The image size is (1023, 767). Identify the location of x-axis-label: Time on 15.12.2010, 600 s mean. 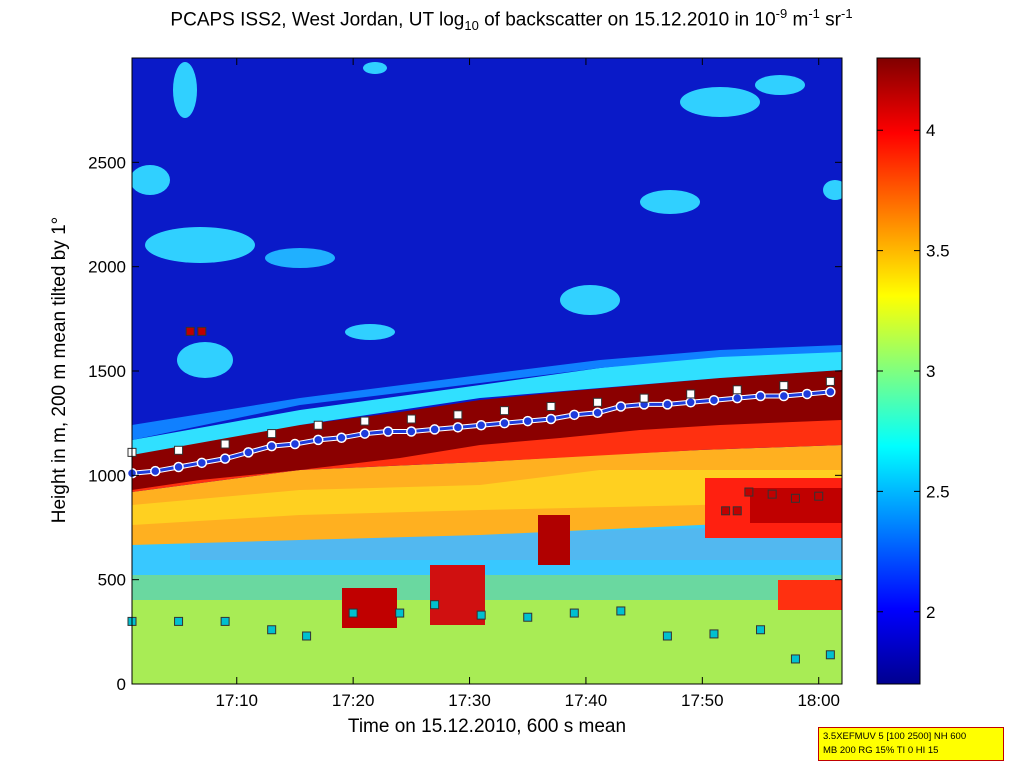
(487, 726).